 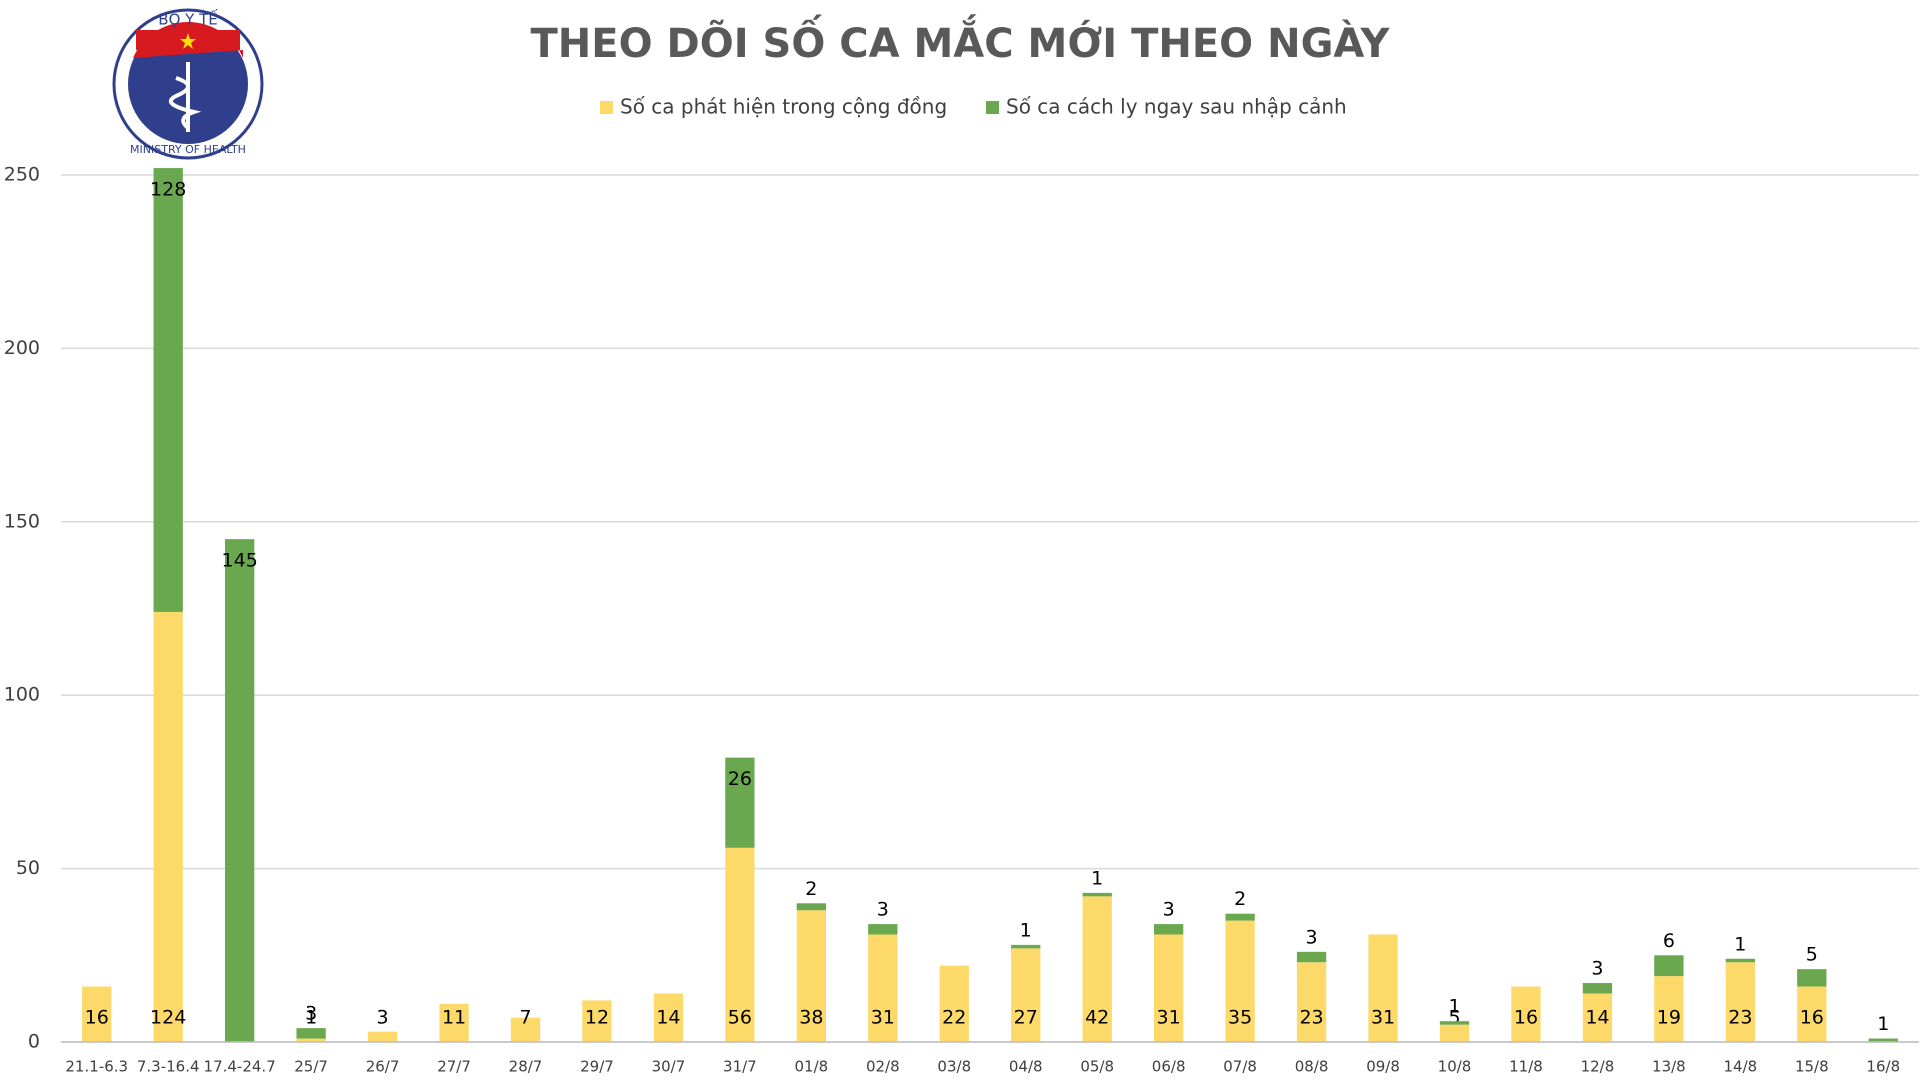 What do you see at coordinates (188, 41) in the screenshot?
I see `logo-star` at bounding box center [188, 41].